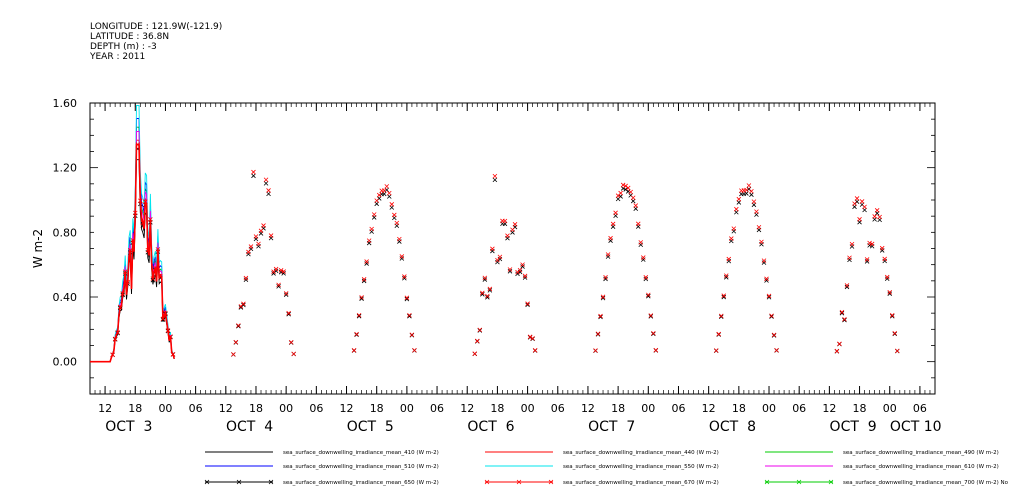  Describe the element at coordinates (65, 362) in the screenshot. I see `y-tick-label: 0.00` at that location.